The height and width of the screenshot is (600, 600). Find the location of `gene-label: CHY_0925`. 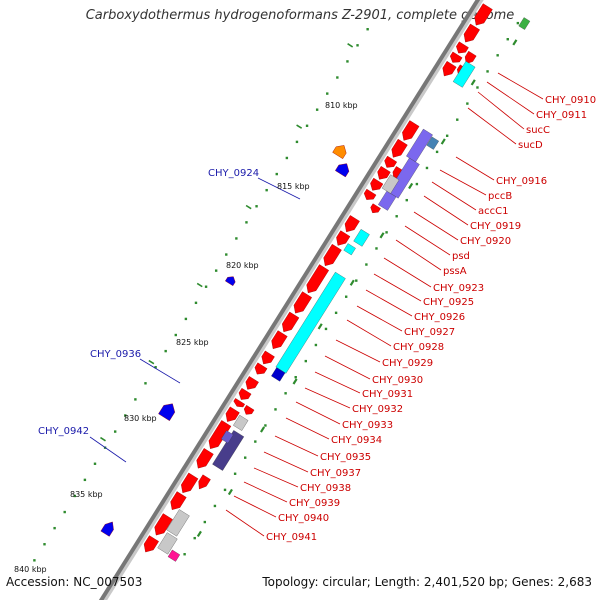

gene-label: CHY_0925 is located at coordinates (448, 302).